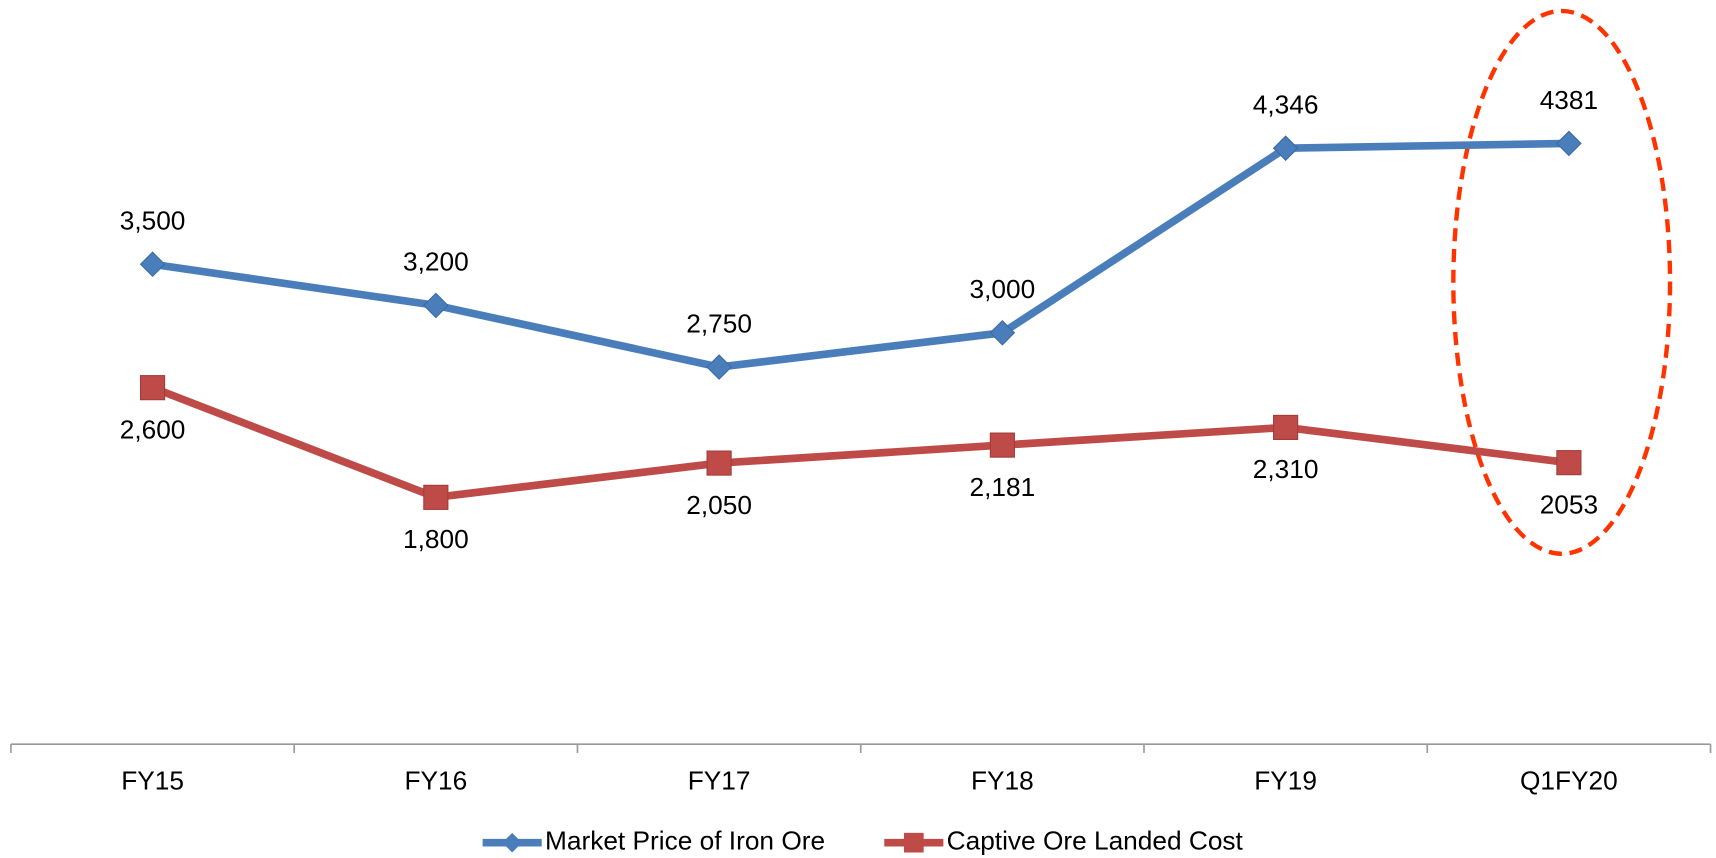 This screenshot has height=858, width=1716. Describe the element at coordinates (1569, 504) in the screenshot. I see `data-label: 2053` at that location.